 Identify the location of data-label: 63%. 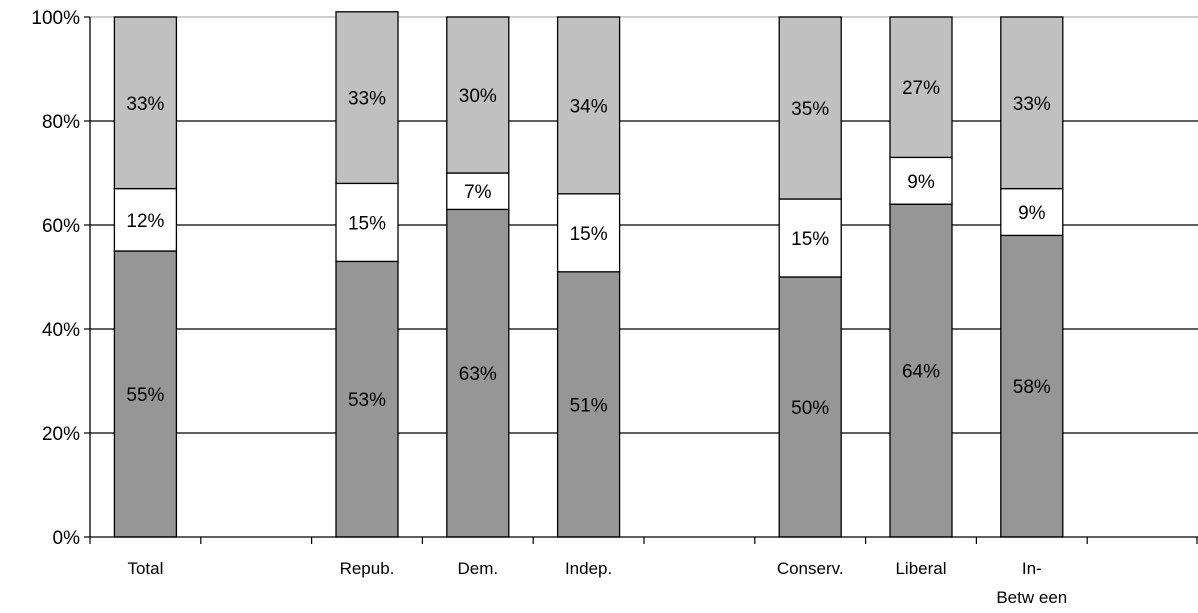
(478, 374).